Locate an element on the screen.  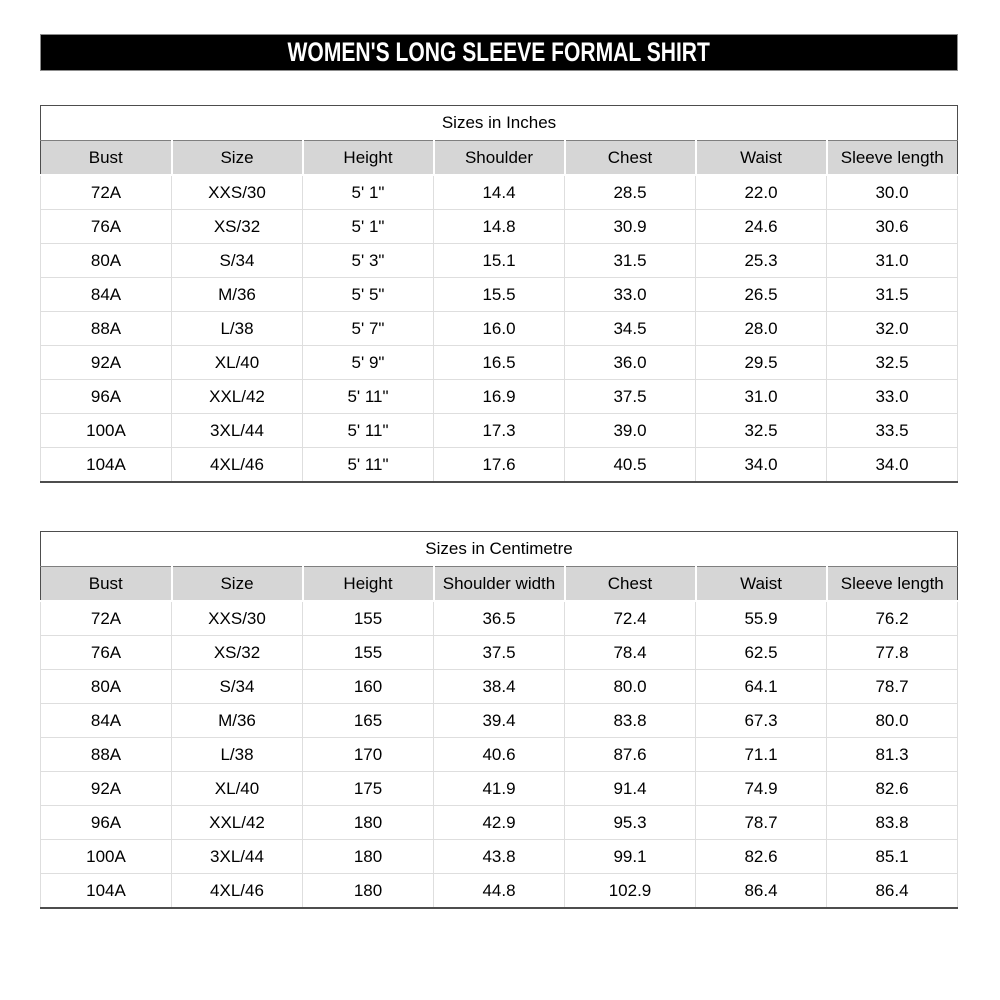
table-row: 92A XL/40 5' 9" 16.5 36.0 29.5 32.5 is located at coordinates (499, 362).